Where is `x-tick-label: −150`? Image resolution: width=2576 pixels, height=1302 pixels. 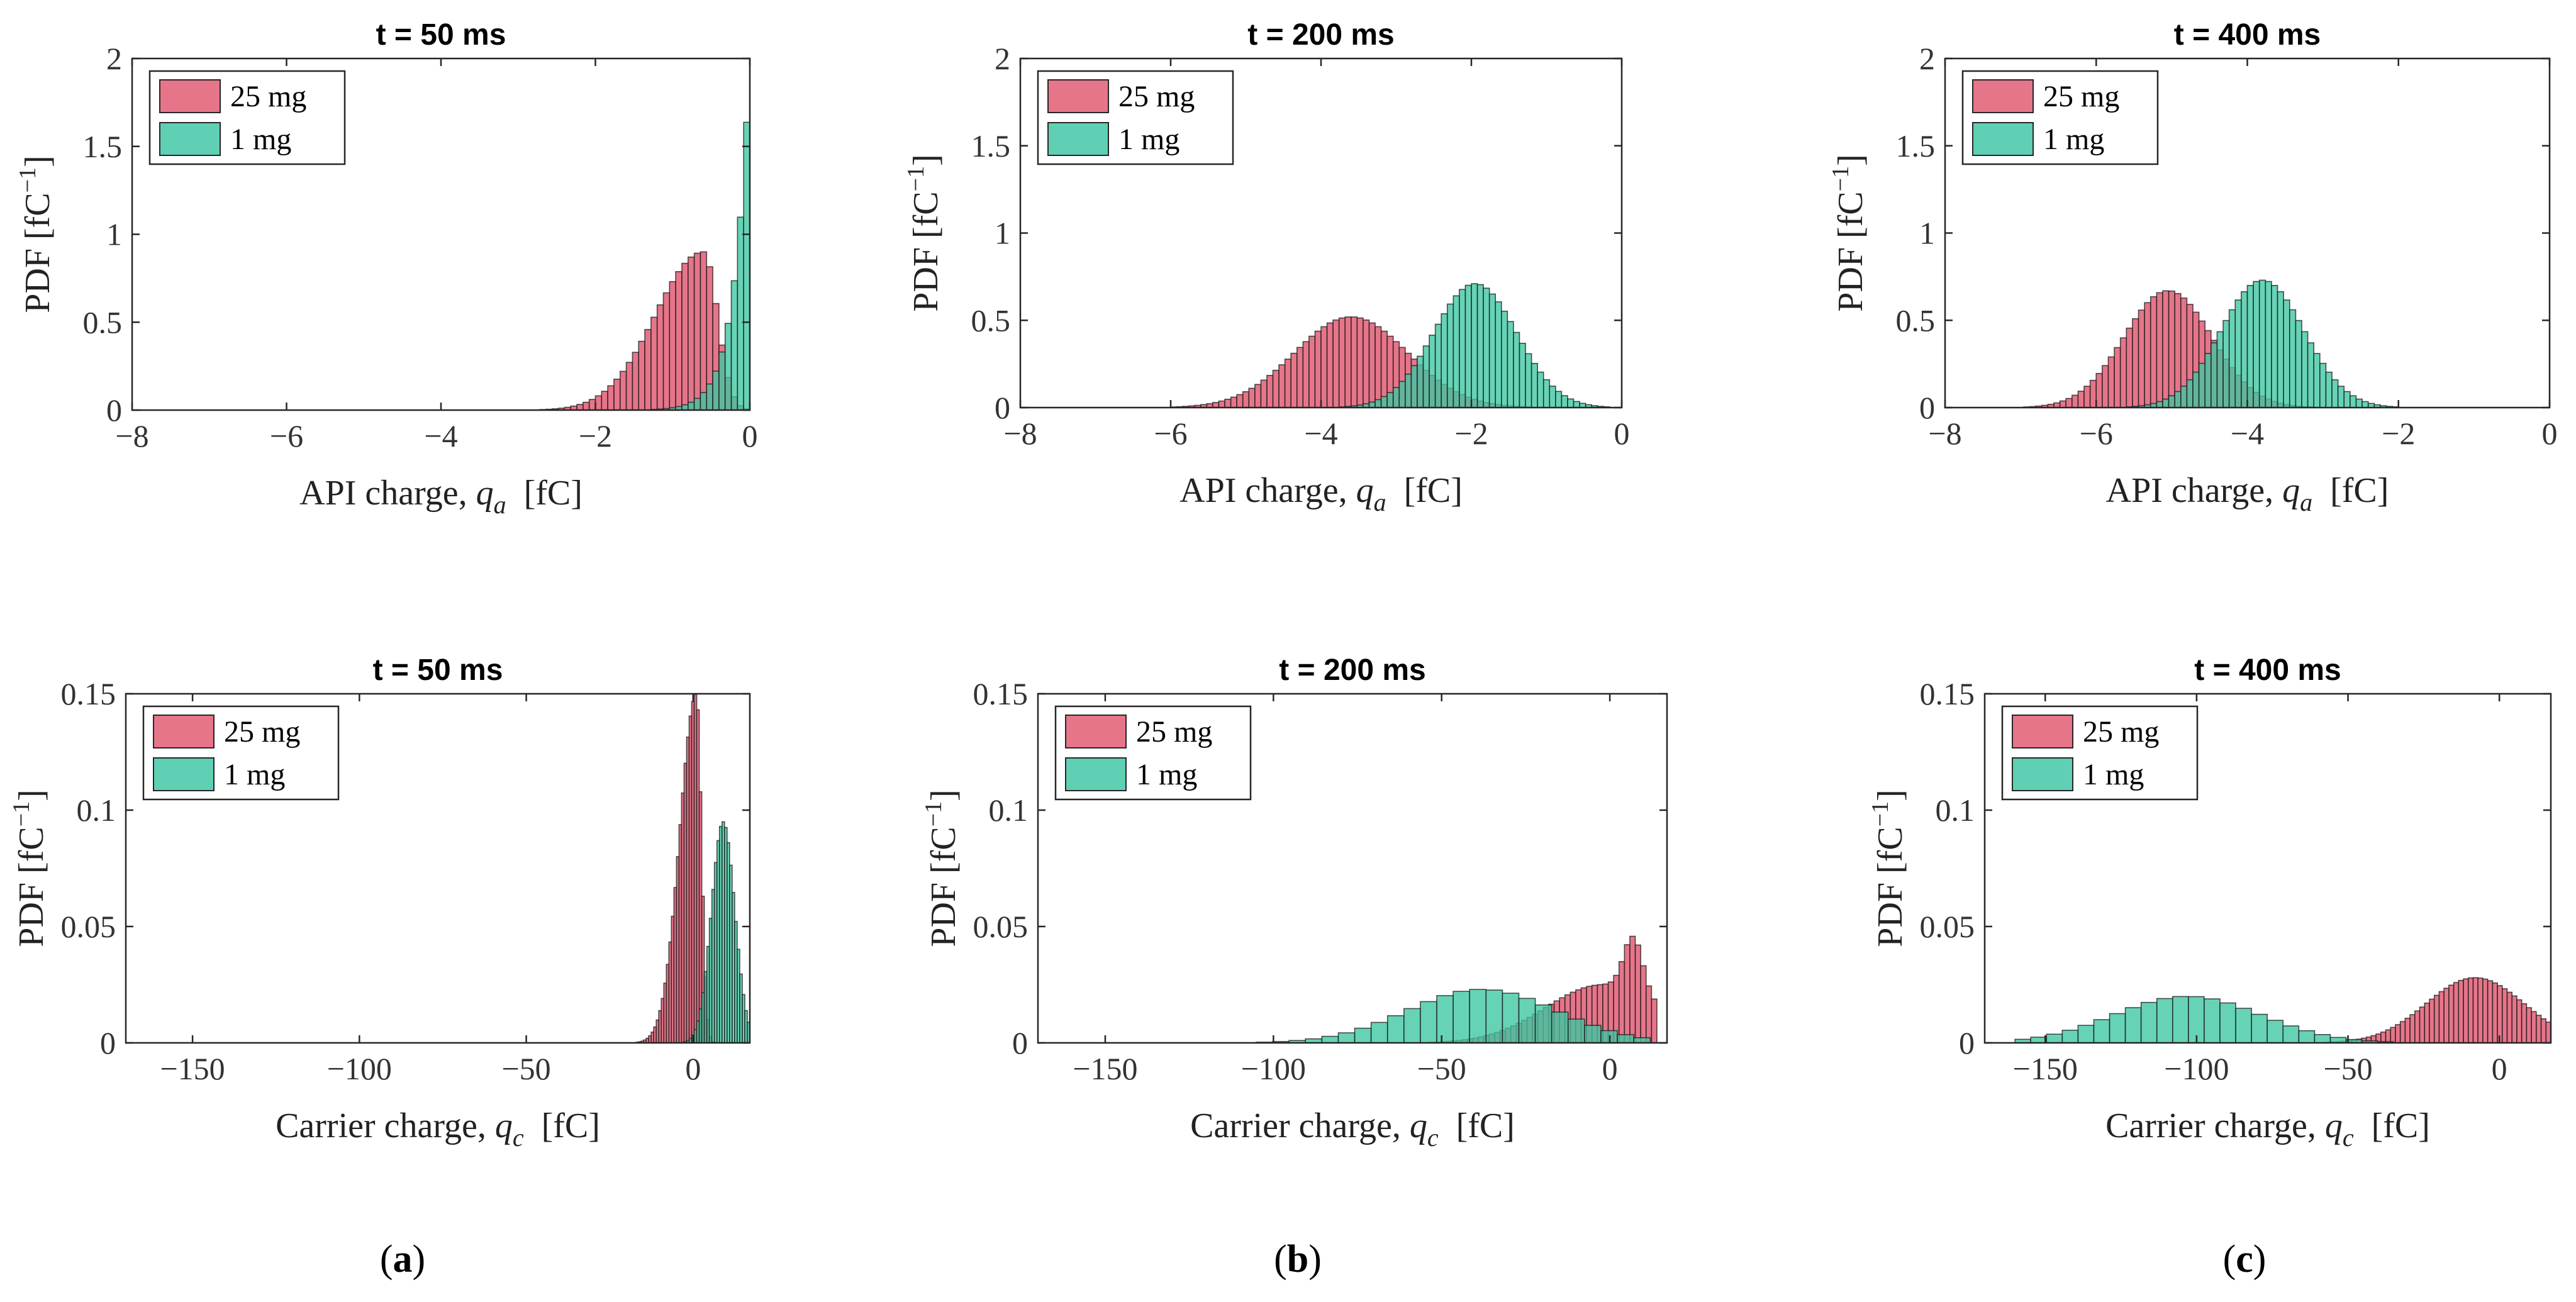 x-tick-label: −150 is located at coordinates (192, 1068).